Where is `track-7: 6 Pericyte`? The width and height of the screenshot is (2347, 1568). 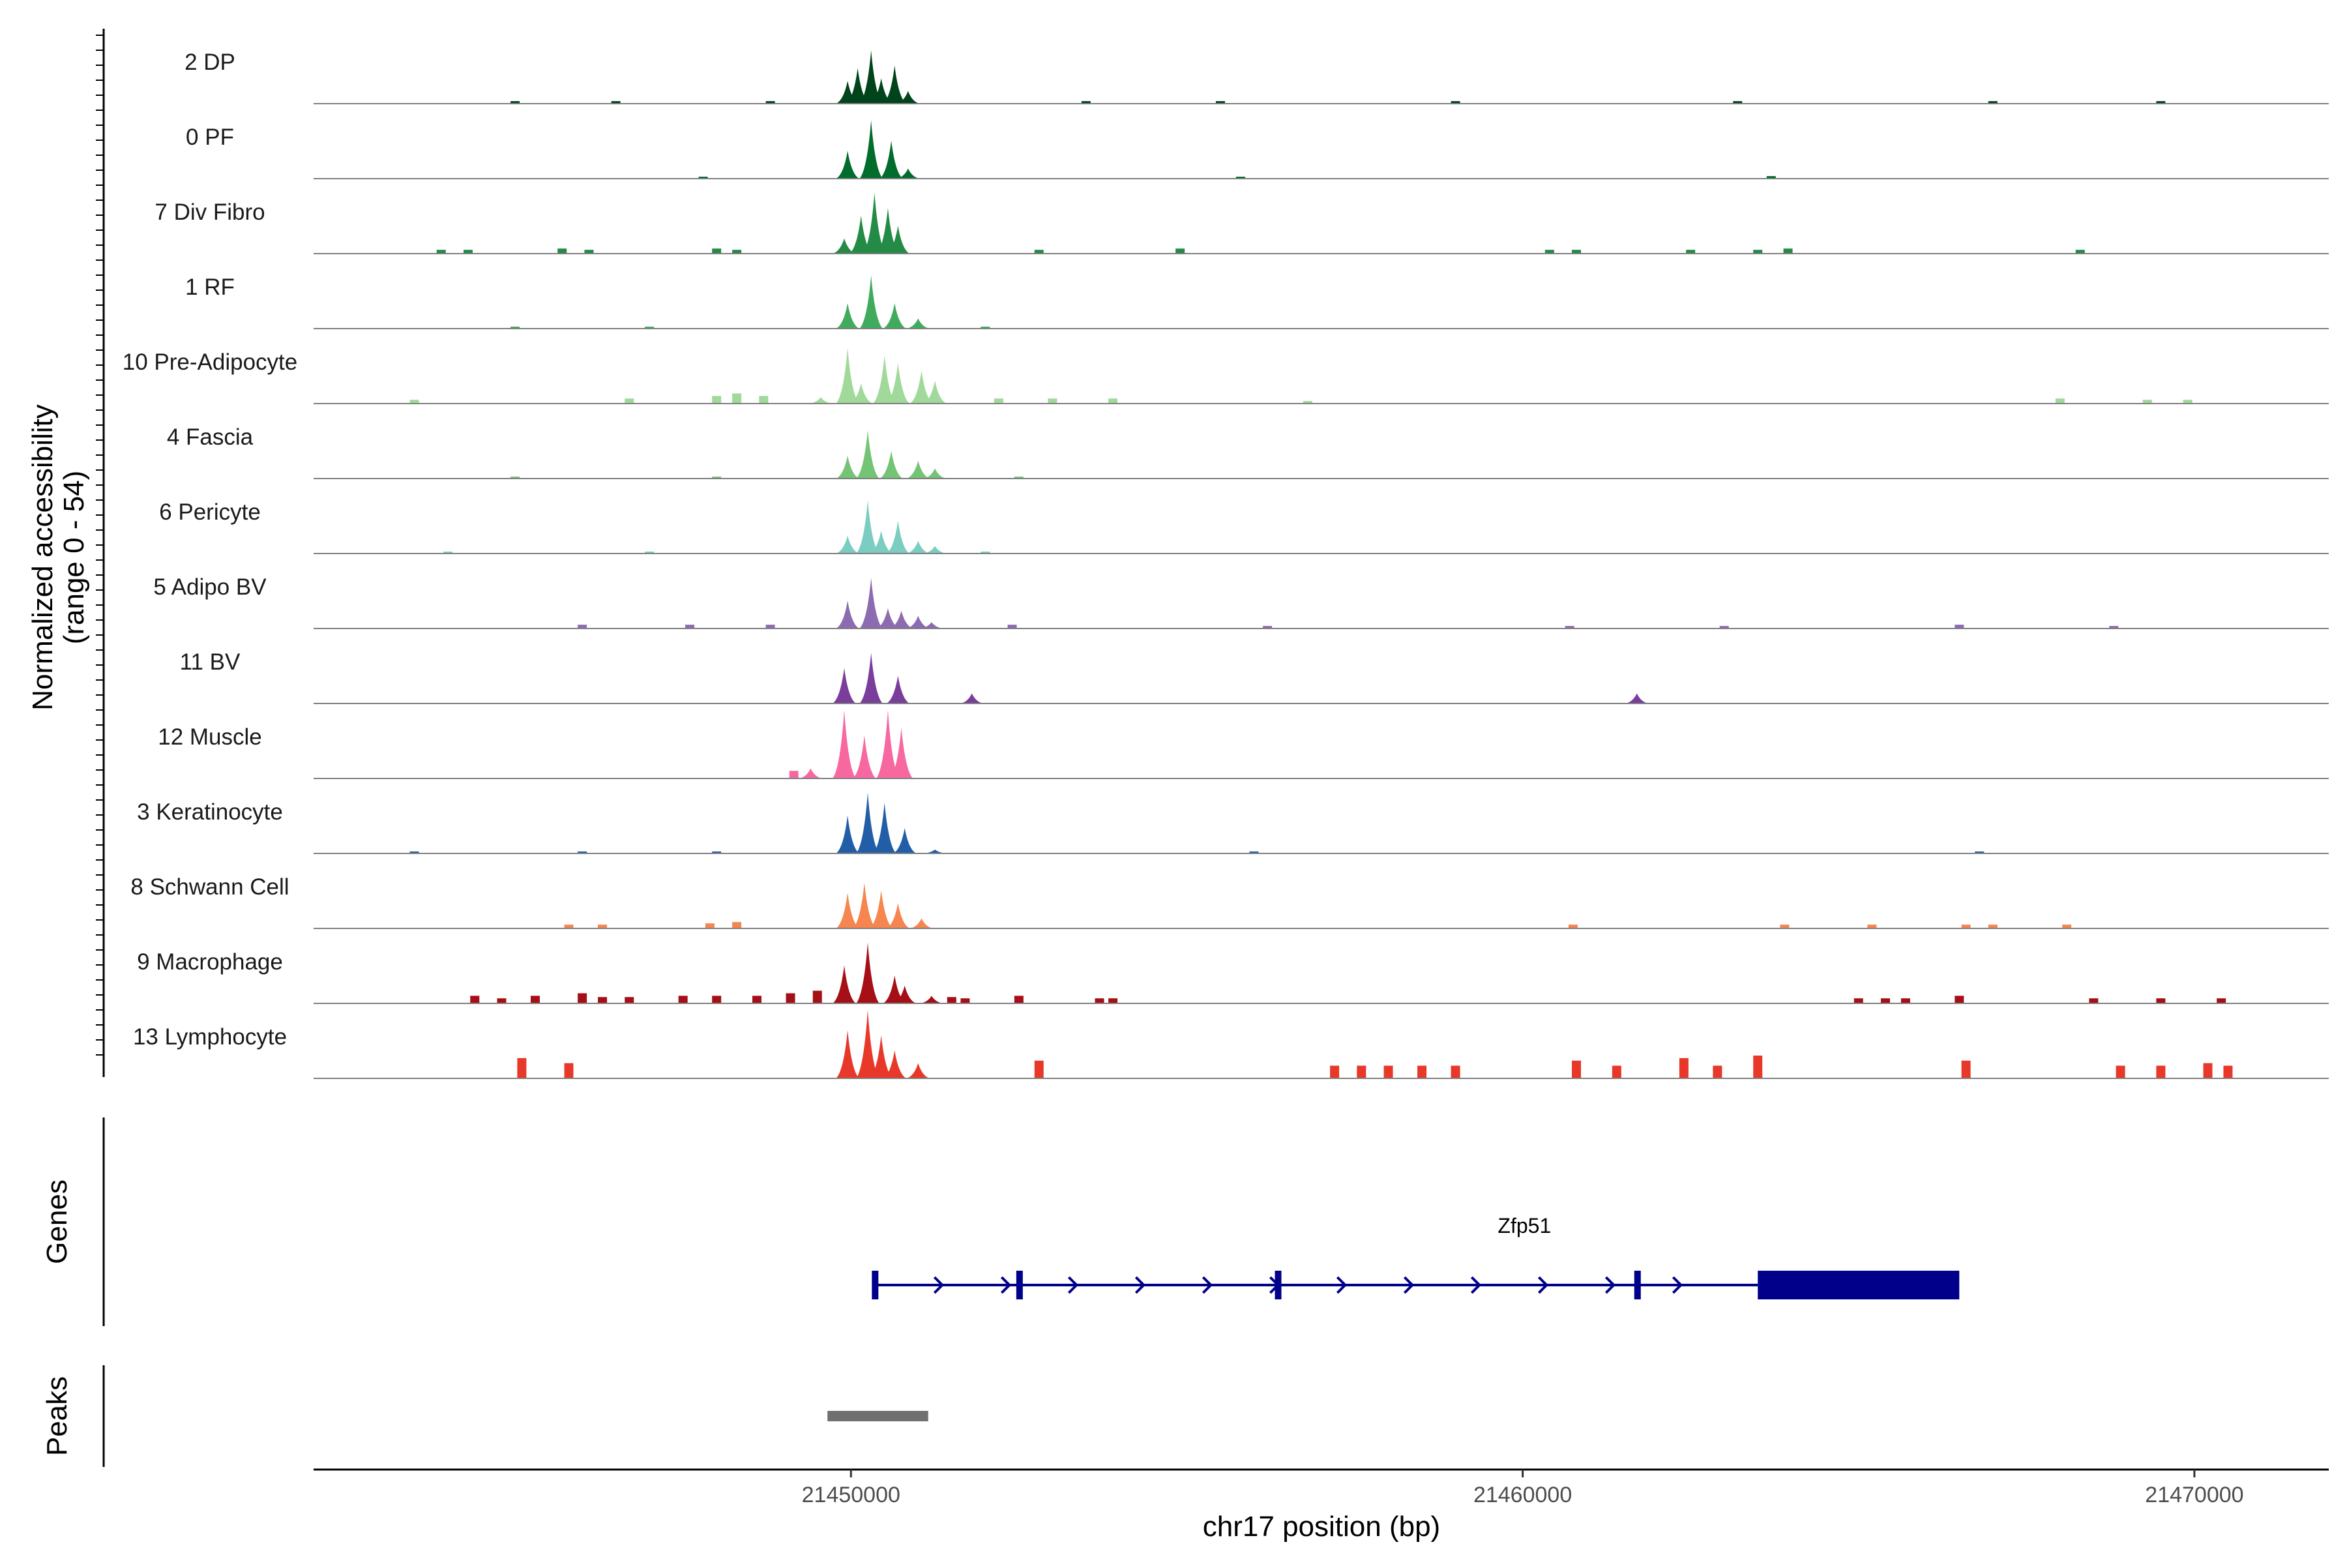
track-7: 6 Pericyte is located at coordinates (1244, 526).